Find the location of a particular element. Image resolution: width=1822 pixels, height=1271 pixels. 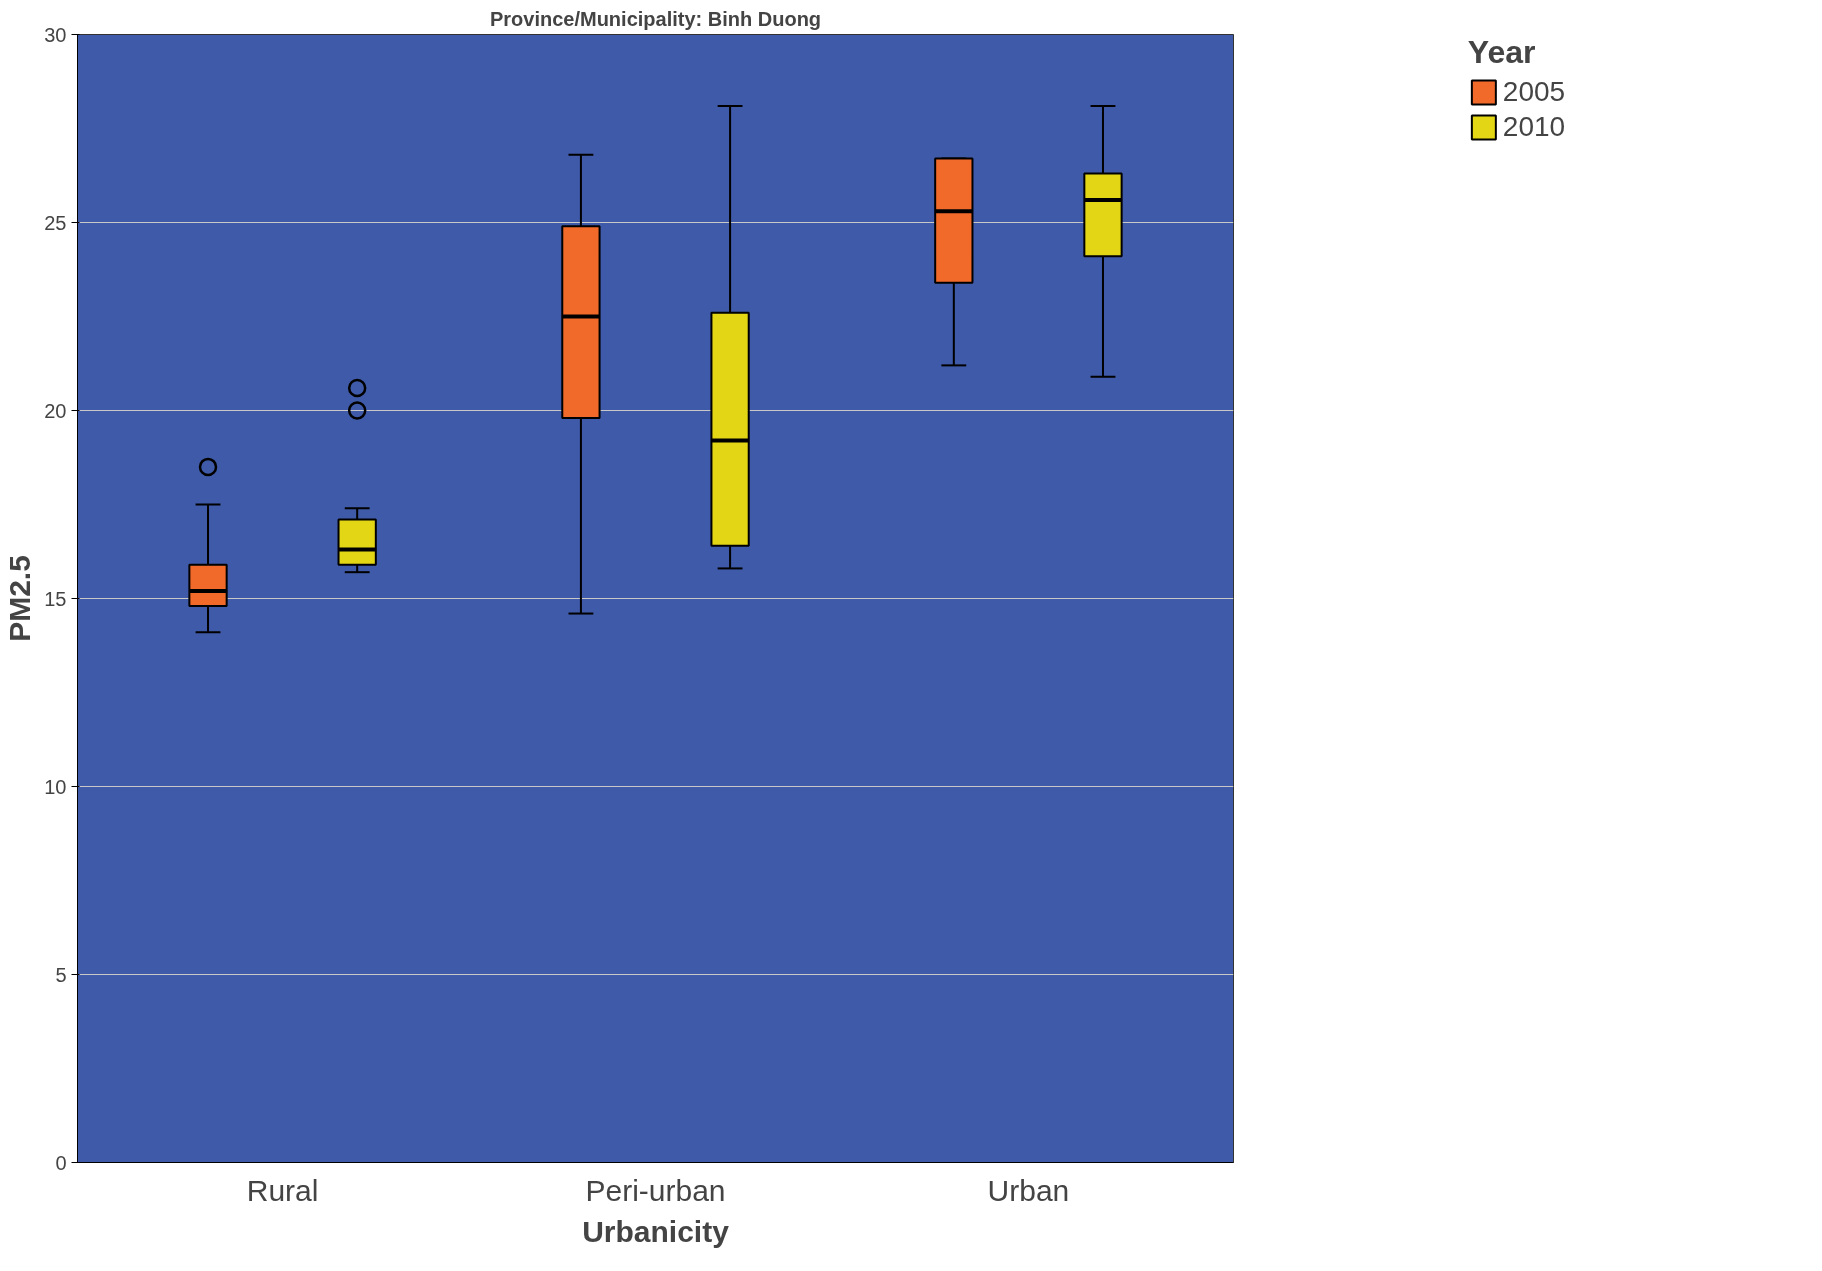

legend-label: 2010 is located at coordinates (1534, 127).